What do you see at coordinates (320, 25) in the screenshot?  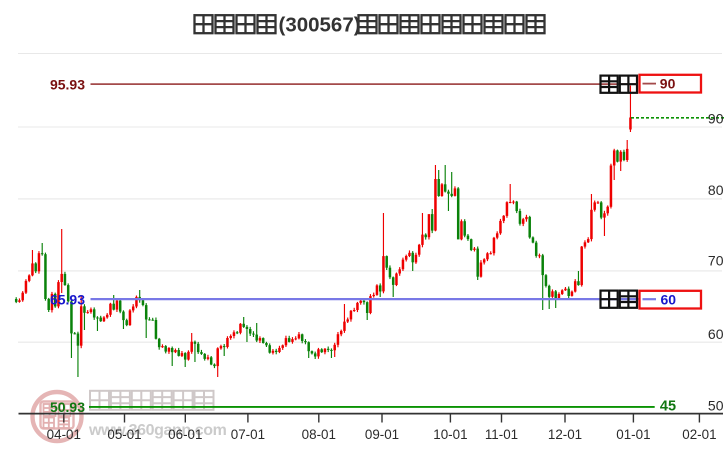 I see `svg-text: (300567)` at bounding box center [320, 25].